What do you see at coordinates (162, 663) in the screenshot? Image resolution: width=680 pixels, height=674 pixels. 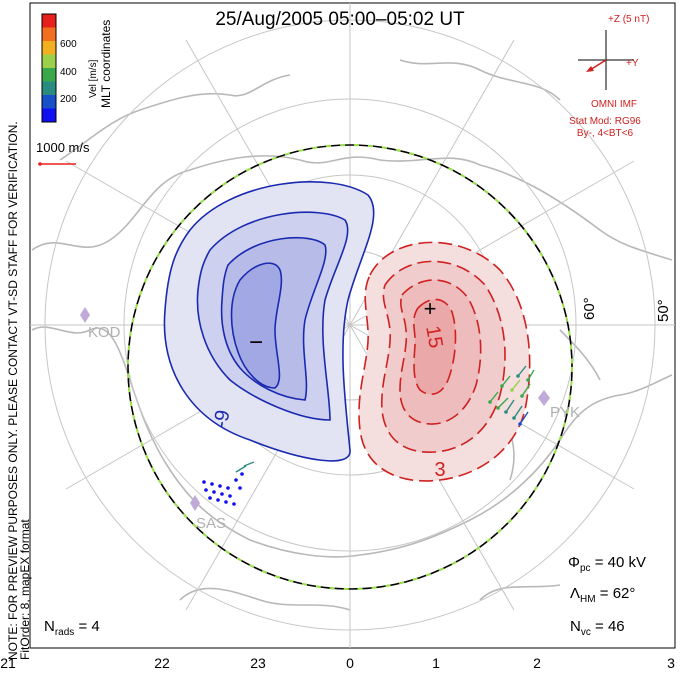 I see `hour-label-22: 22` at bounding box center [162, 663].